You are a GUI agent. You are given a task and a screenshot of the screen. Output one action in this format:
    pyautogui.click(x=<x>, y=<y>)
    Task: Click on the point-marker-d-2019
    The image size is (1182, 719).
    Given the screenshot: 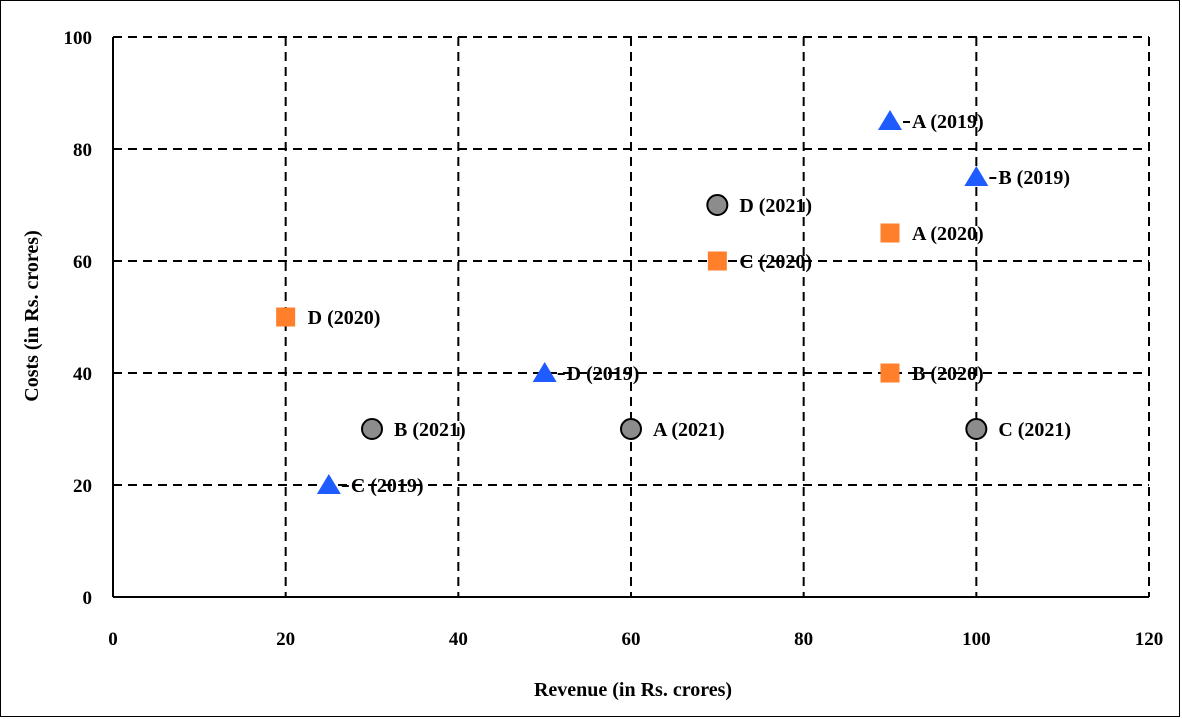 What is the action you would take?
    pyautogui.click(x=544, y=372)
    